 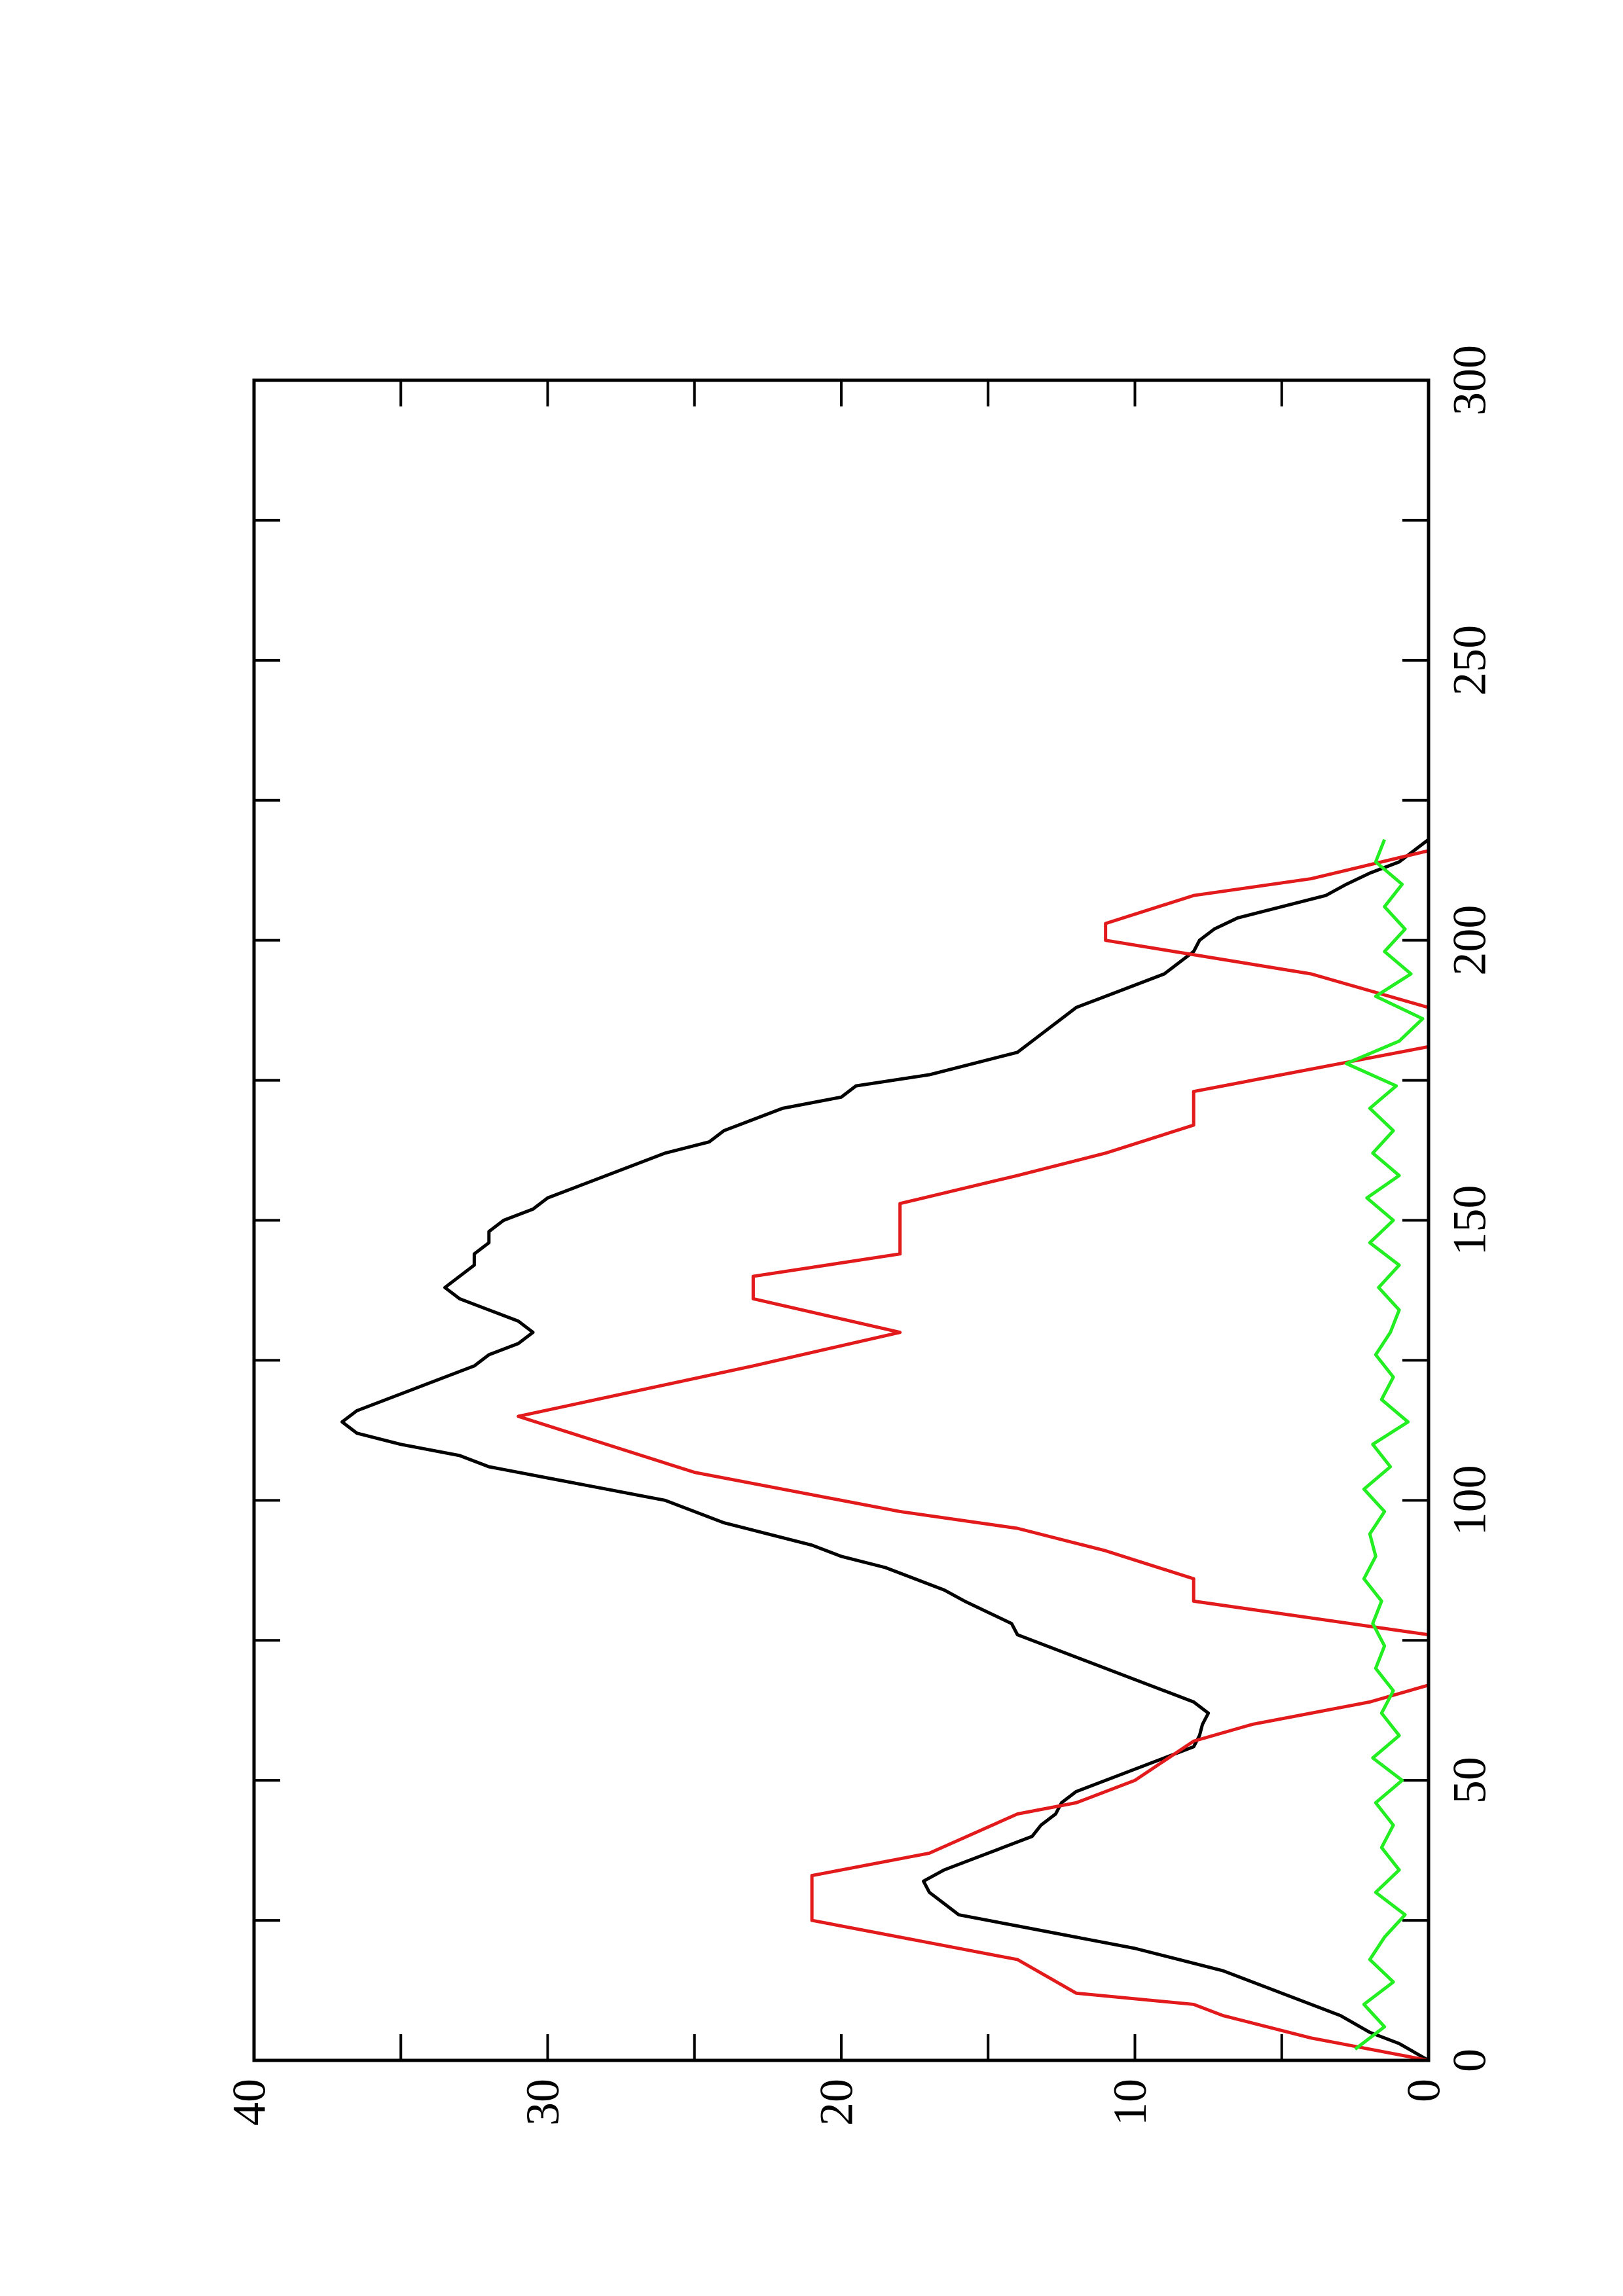 What do you see at coordinates (1384, 1444) in the screenshot?
I see `data-line` at bounding box center [1384, 1444].